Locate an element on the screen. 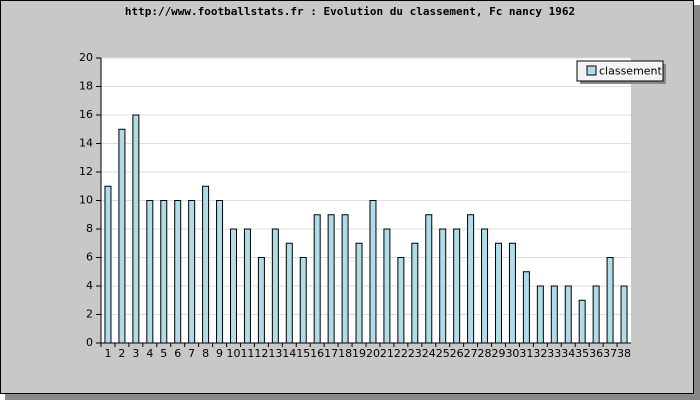 The height and width of the screenshot is (404, 700). y-tick-label: 16 is located at coordinates (86, 114).